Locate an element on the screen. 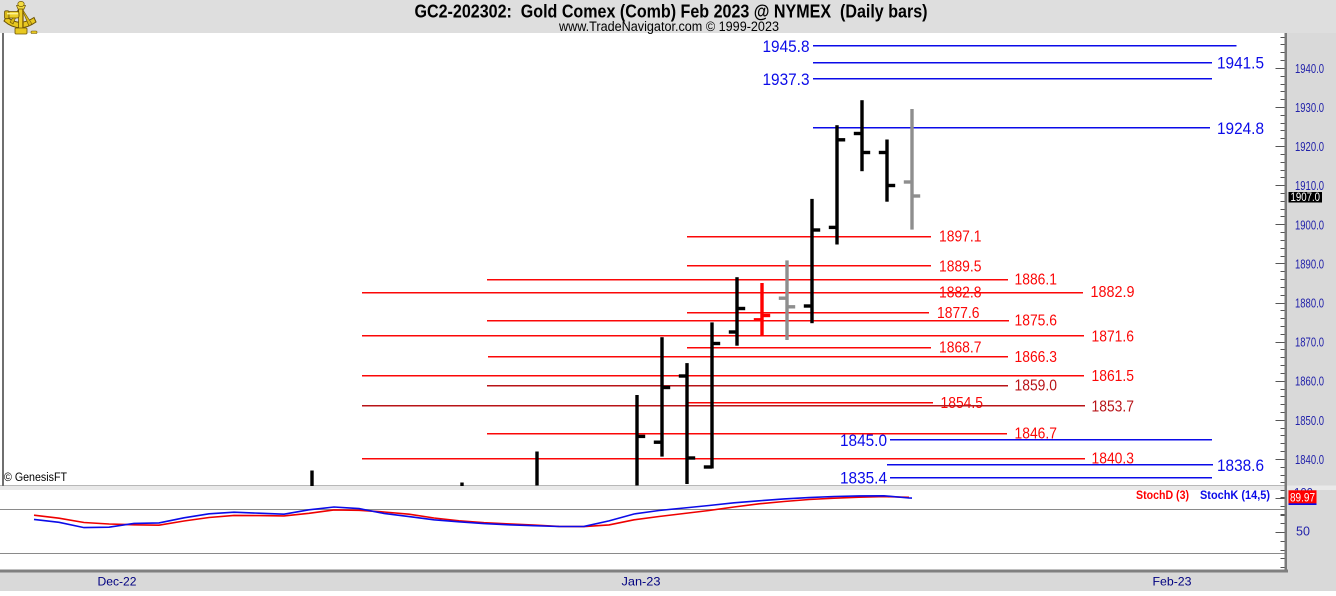  svg-text: 1930.0 is located at coordinates (1309, 107).